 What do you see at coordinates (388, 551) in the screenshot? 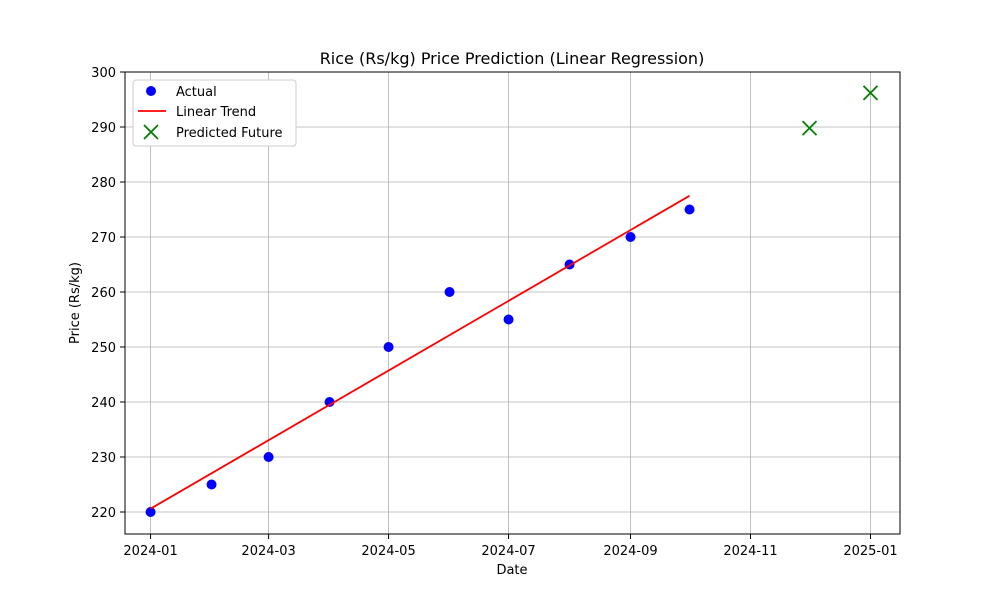
I see `x-tick-label: 2024-05` at bounding box center [388, 551].